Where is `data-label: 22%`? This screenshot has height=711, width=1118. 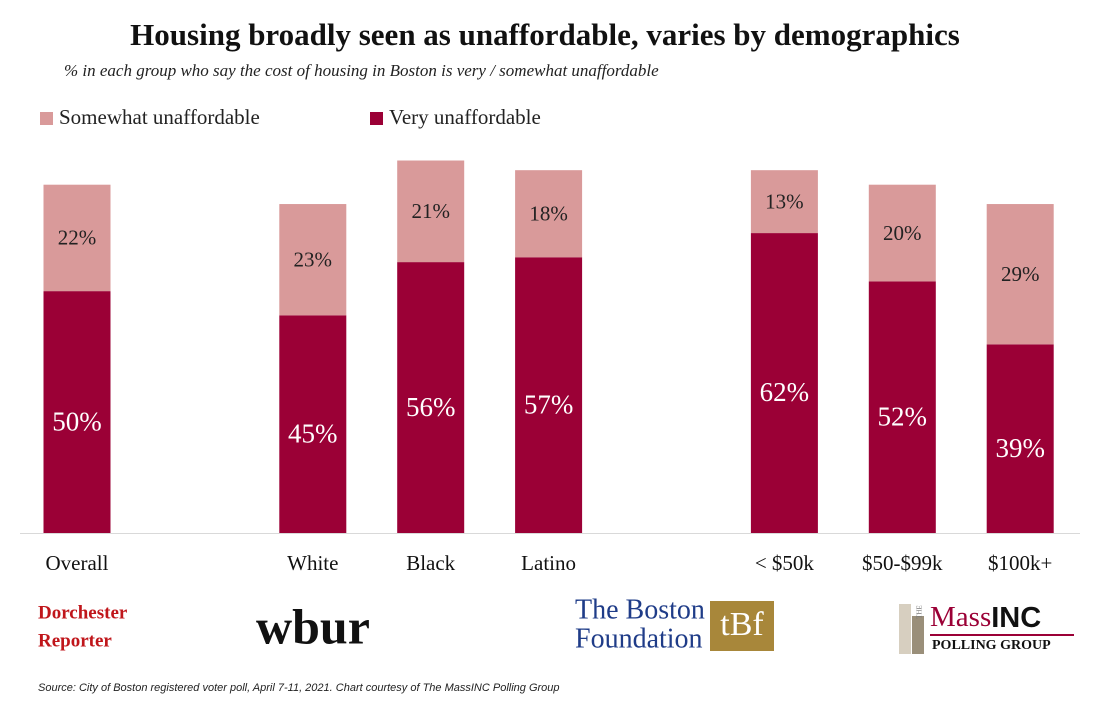 data-label: 22% is located at coordinates (77, 238).